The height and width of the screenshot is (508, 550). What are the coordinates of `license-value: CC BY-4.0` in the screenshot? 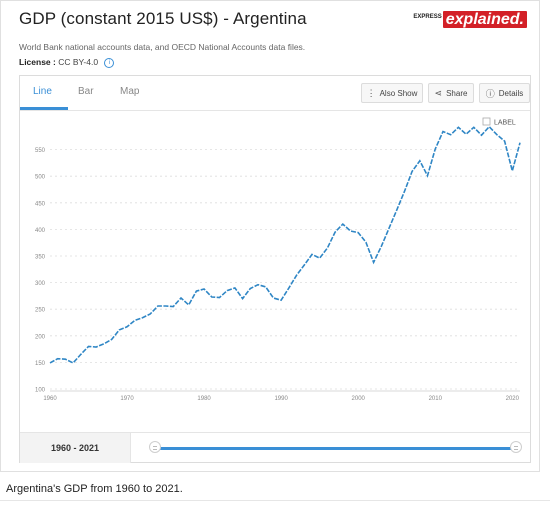 It's located at (78, 62).